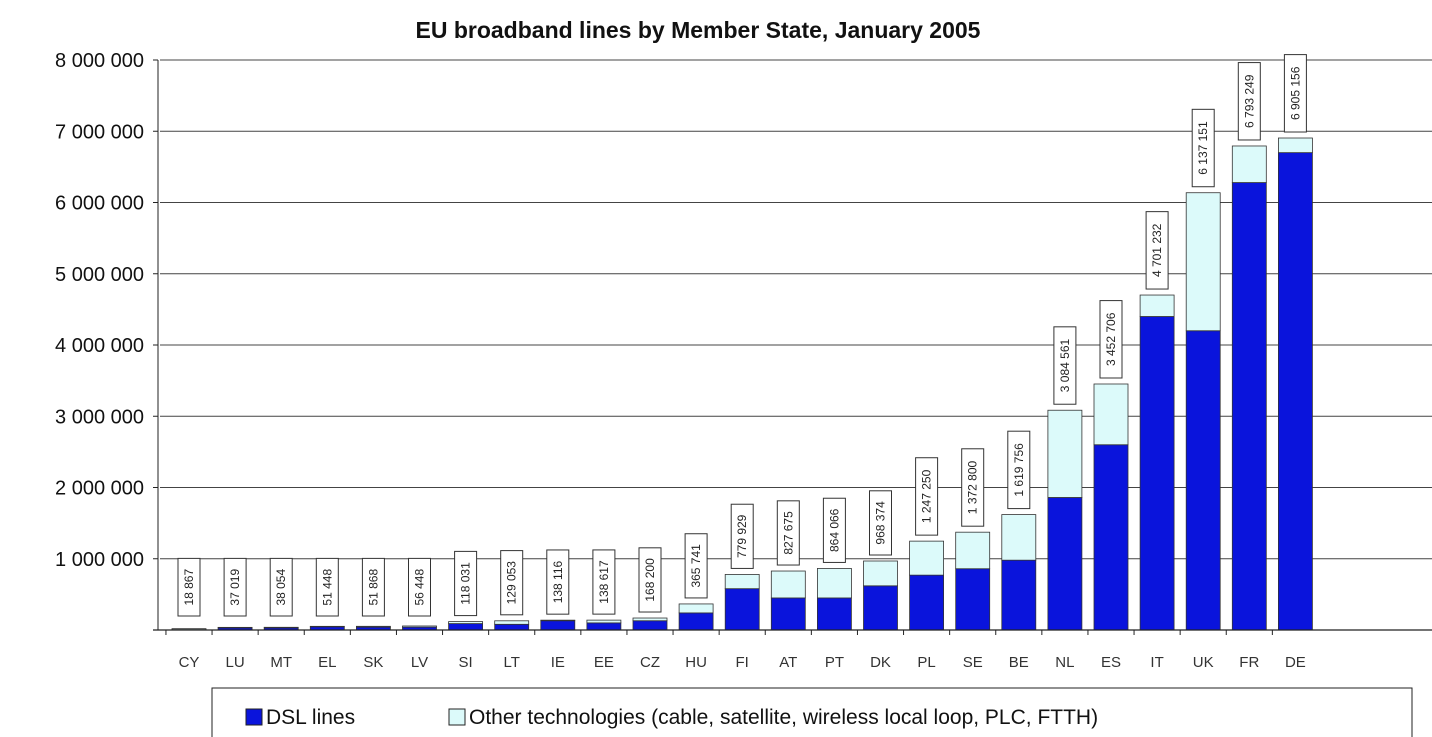 The width and height of the screenshot is (1432, 737). Describe the element at coordinates (880, 608) in the screenshot. I see `bar-dsl-dk` at that location.